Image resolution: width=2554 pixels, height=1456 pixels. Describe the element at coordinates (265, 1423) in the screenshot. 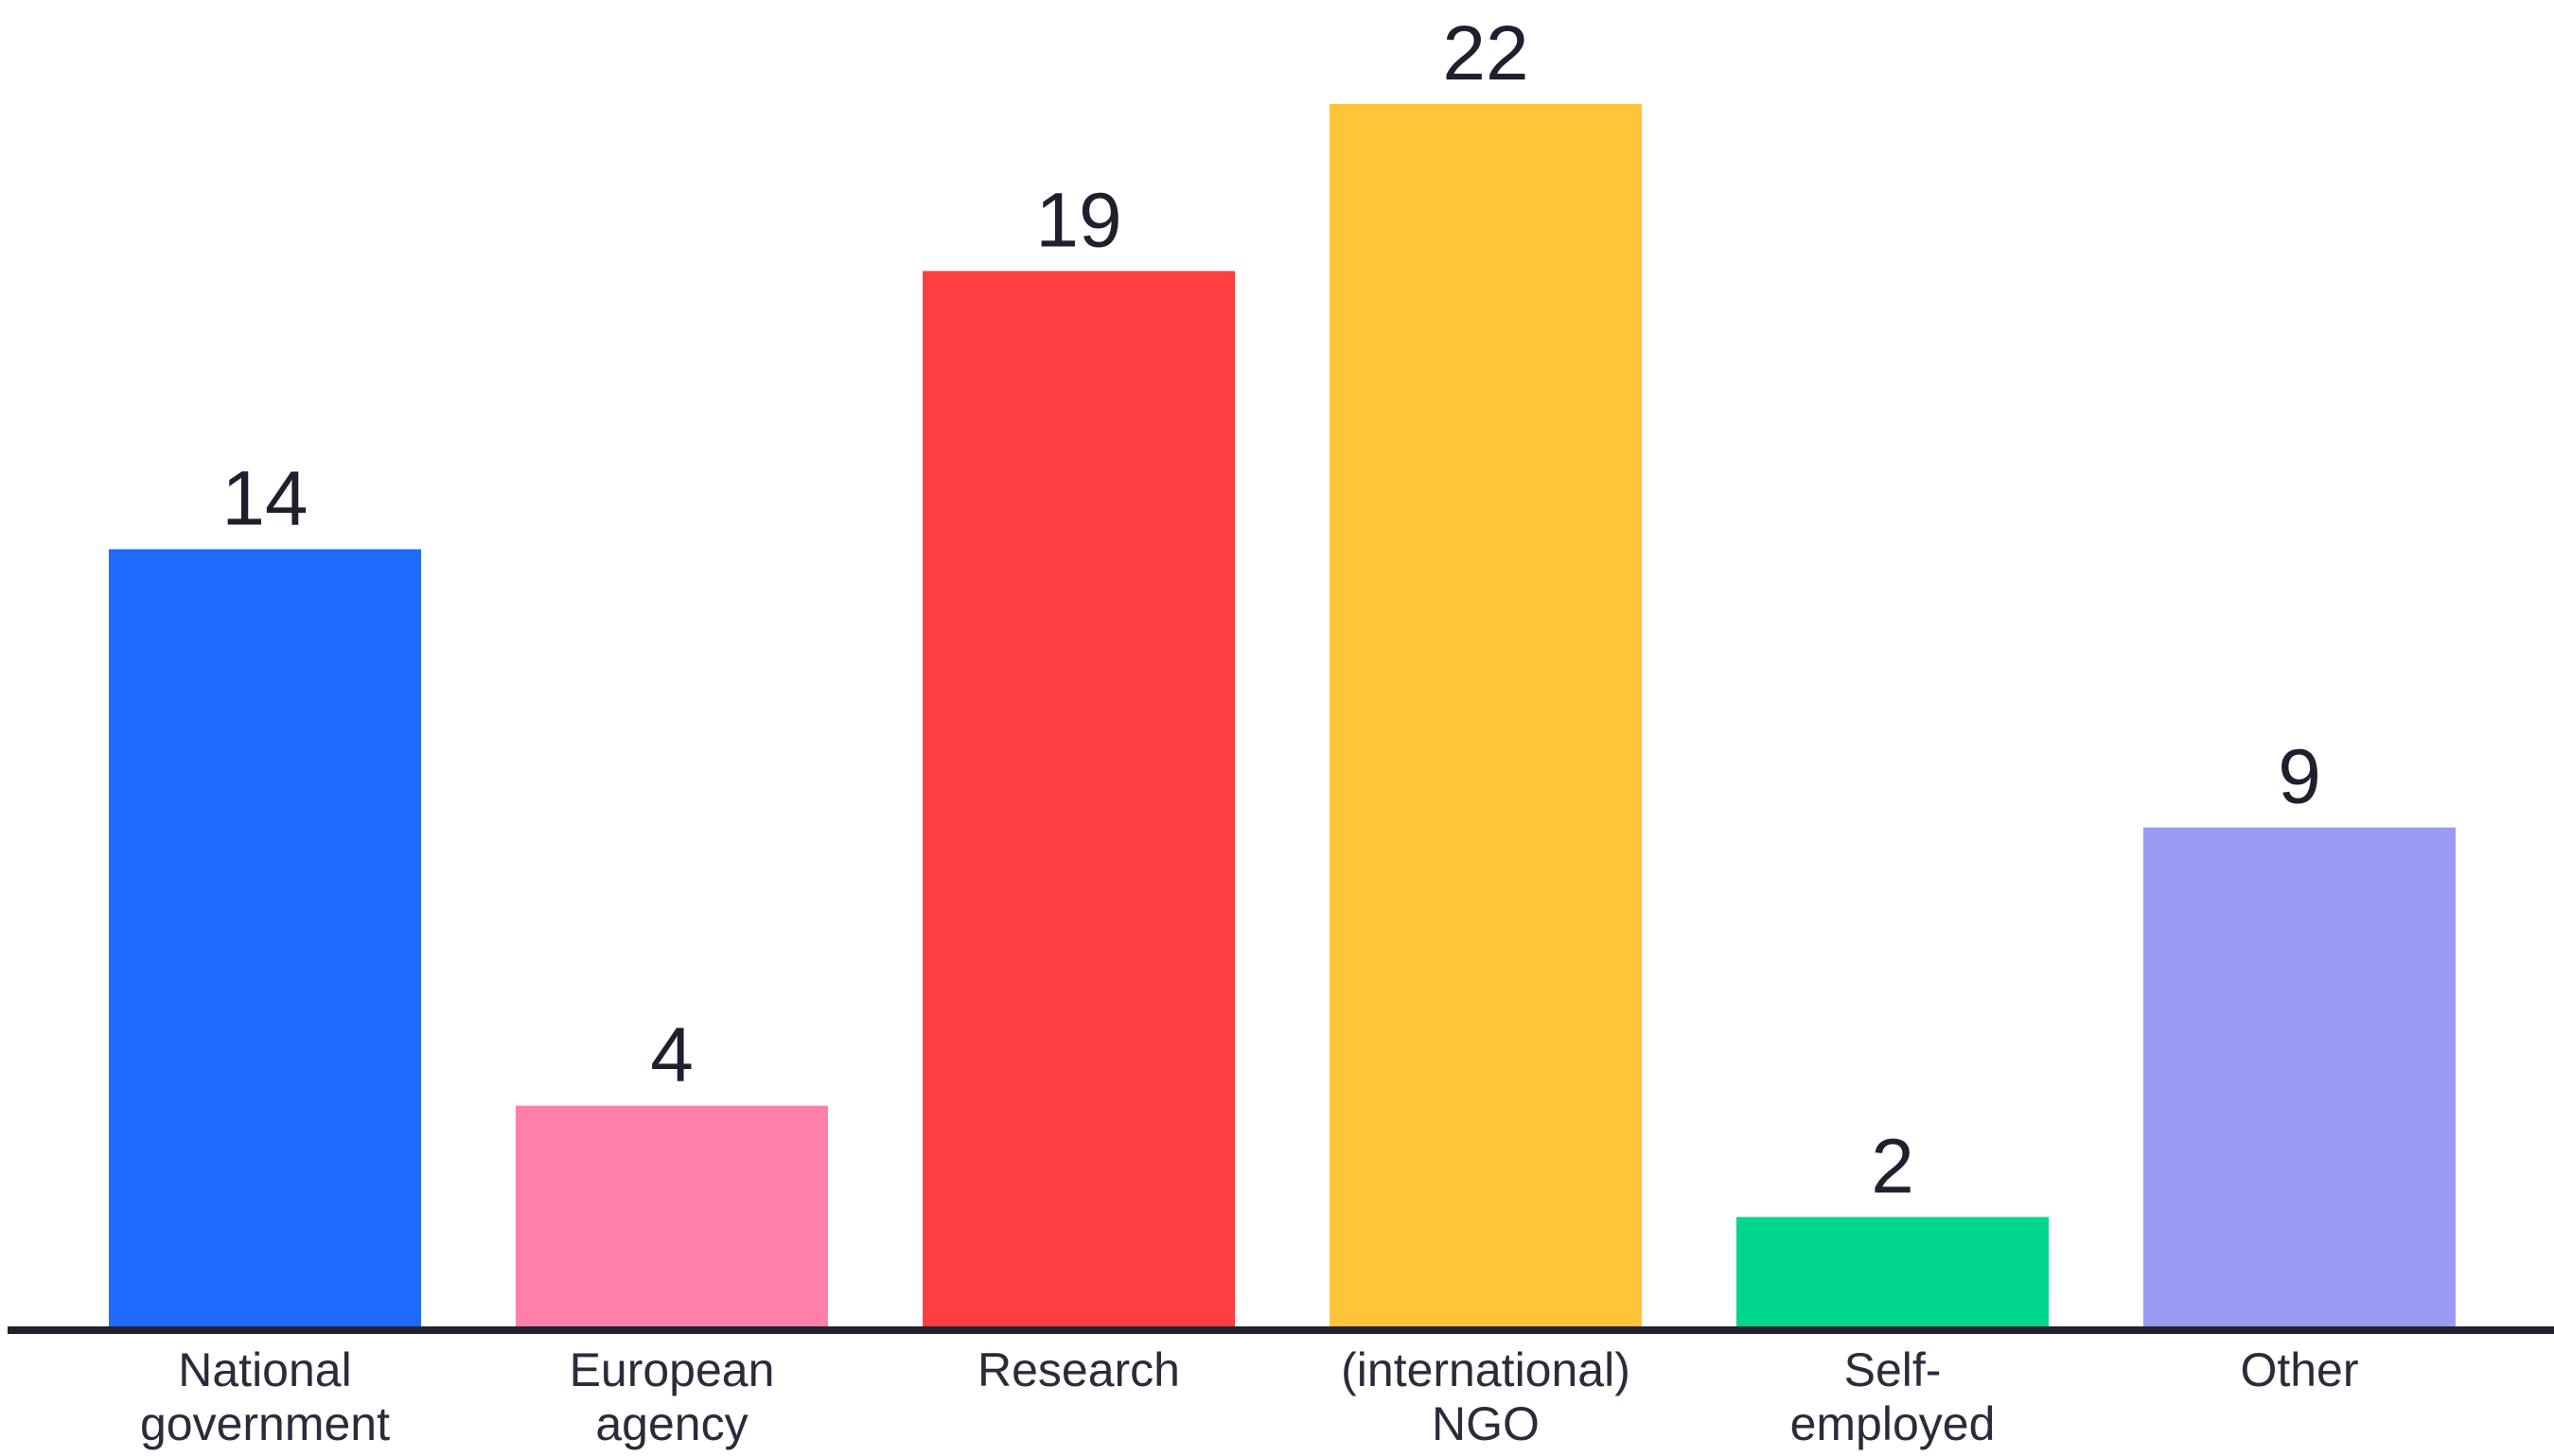

I see `x-tick-label-line: government` at that location.